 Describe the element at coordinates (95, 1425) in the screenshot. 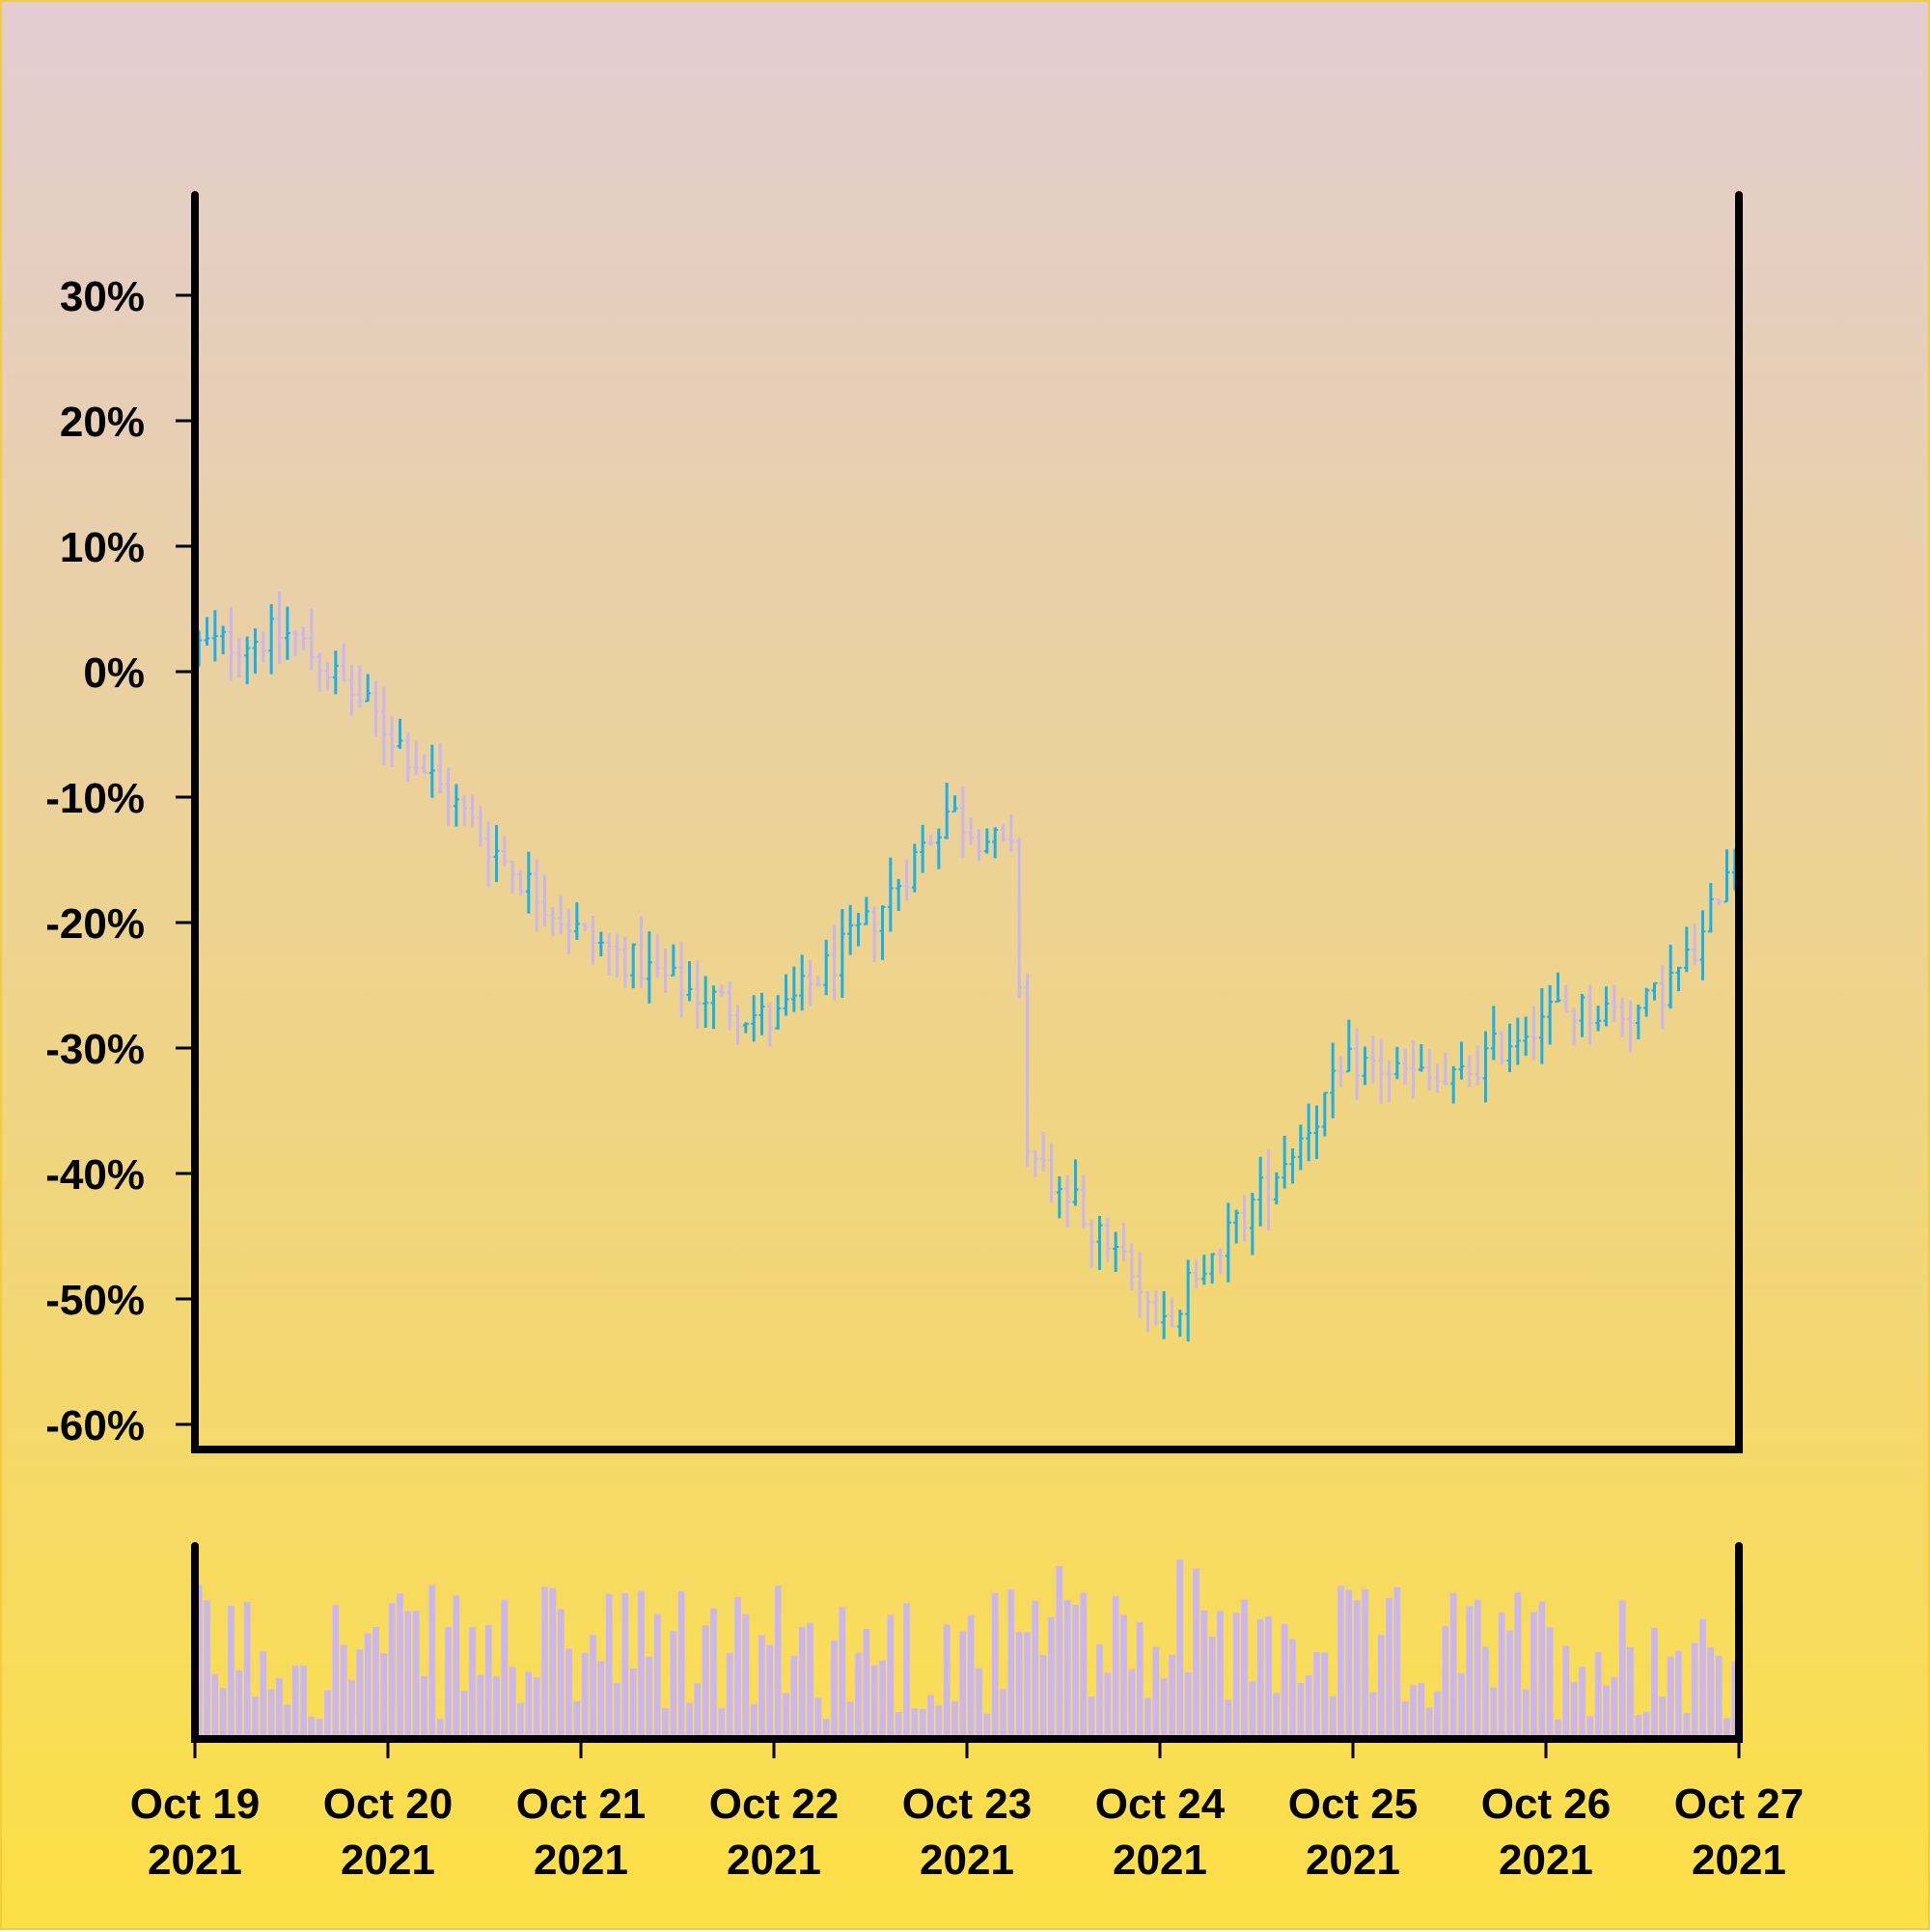

I see `y-tick-label: -60%` at that location.